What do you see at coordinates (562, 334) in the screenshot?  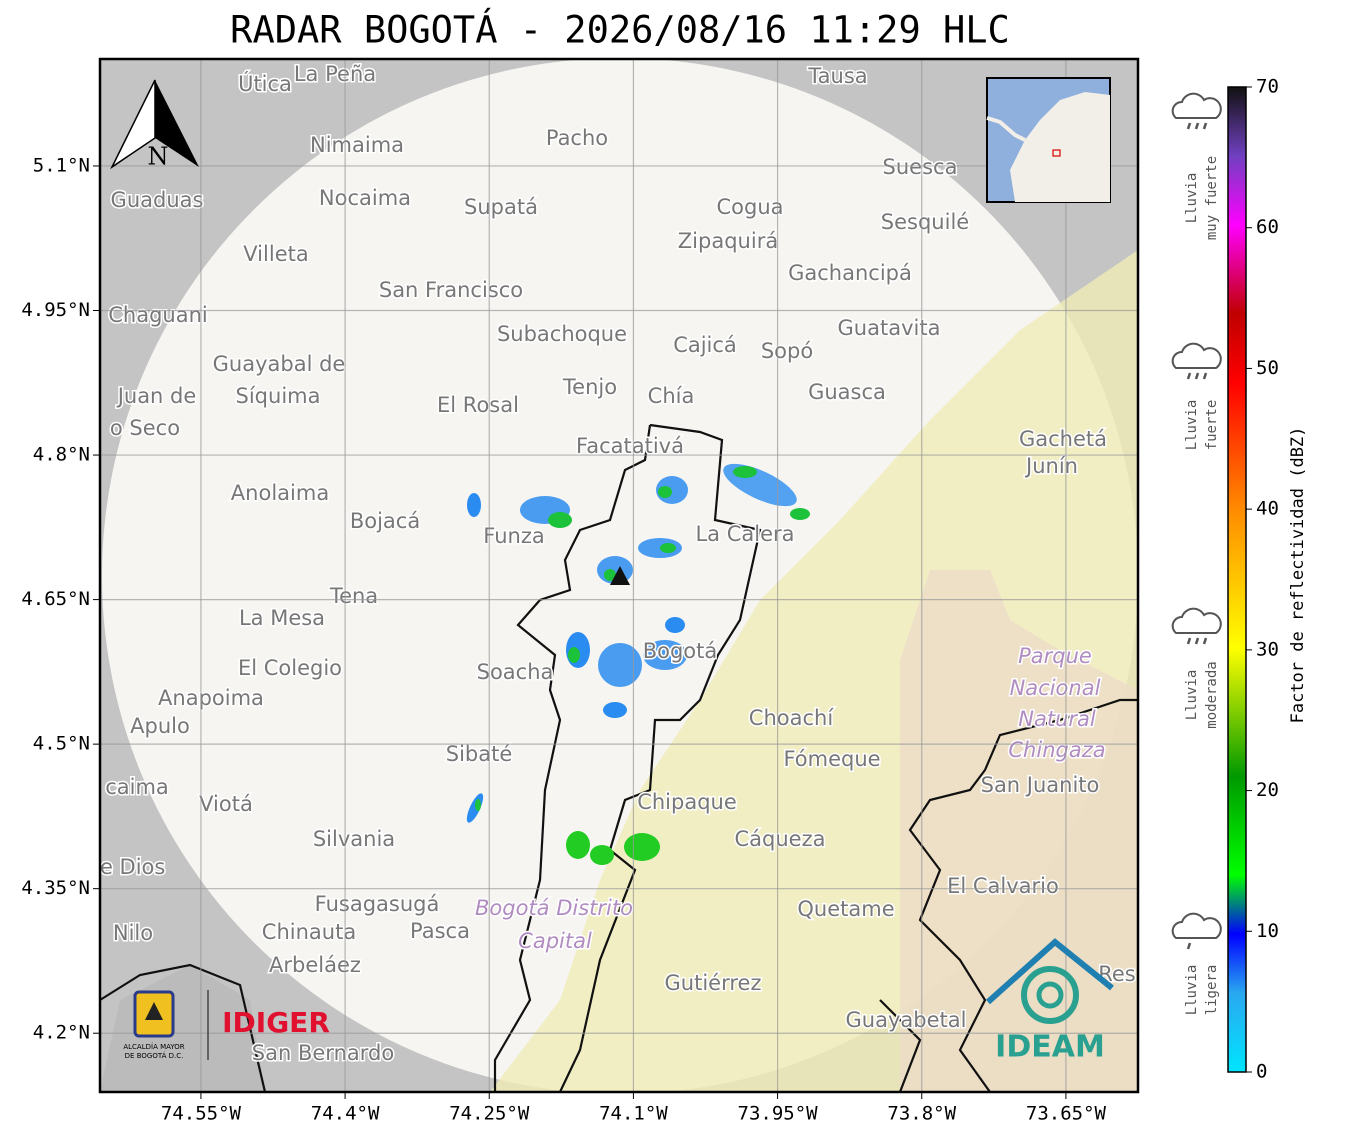 I see `place-label: Subachoque` at bounding box center [562, 334].